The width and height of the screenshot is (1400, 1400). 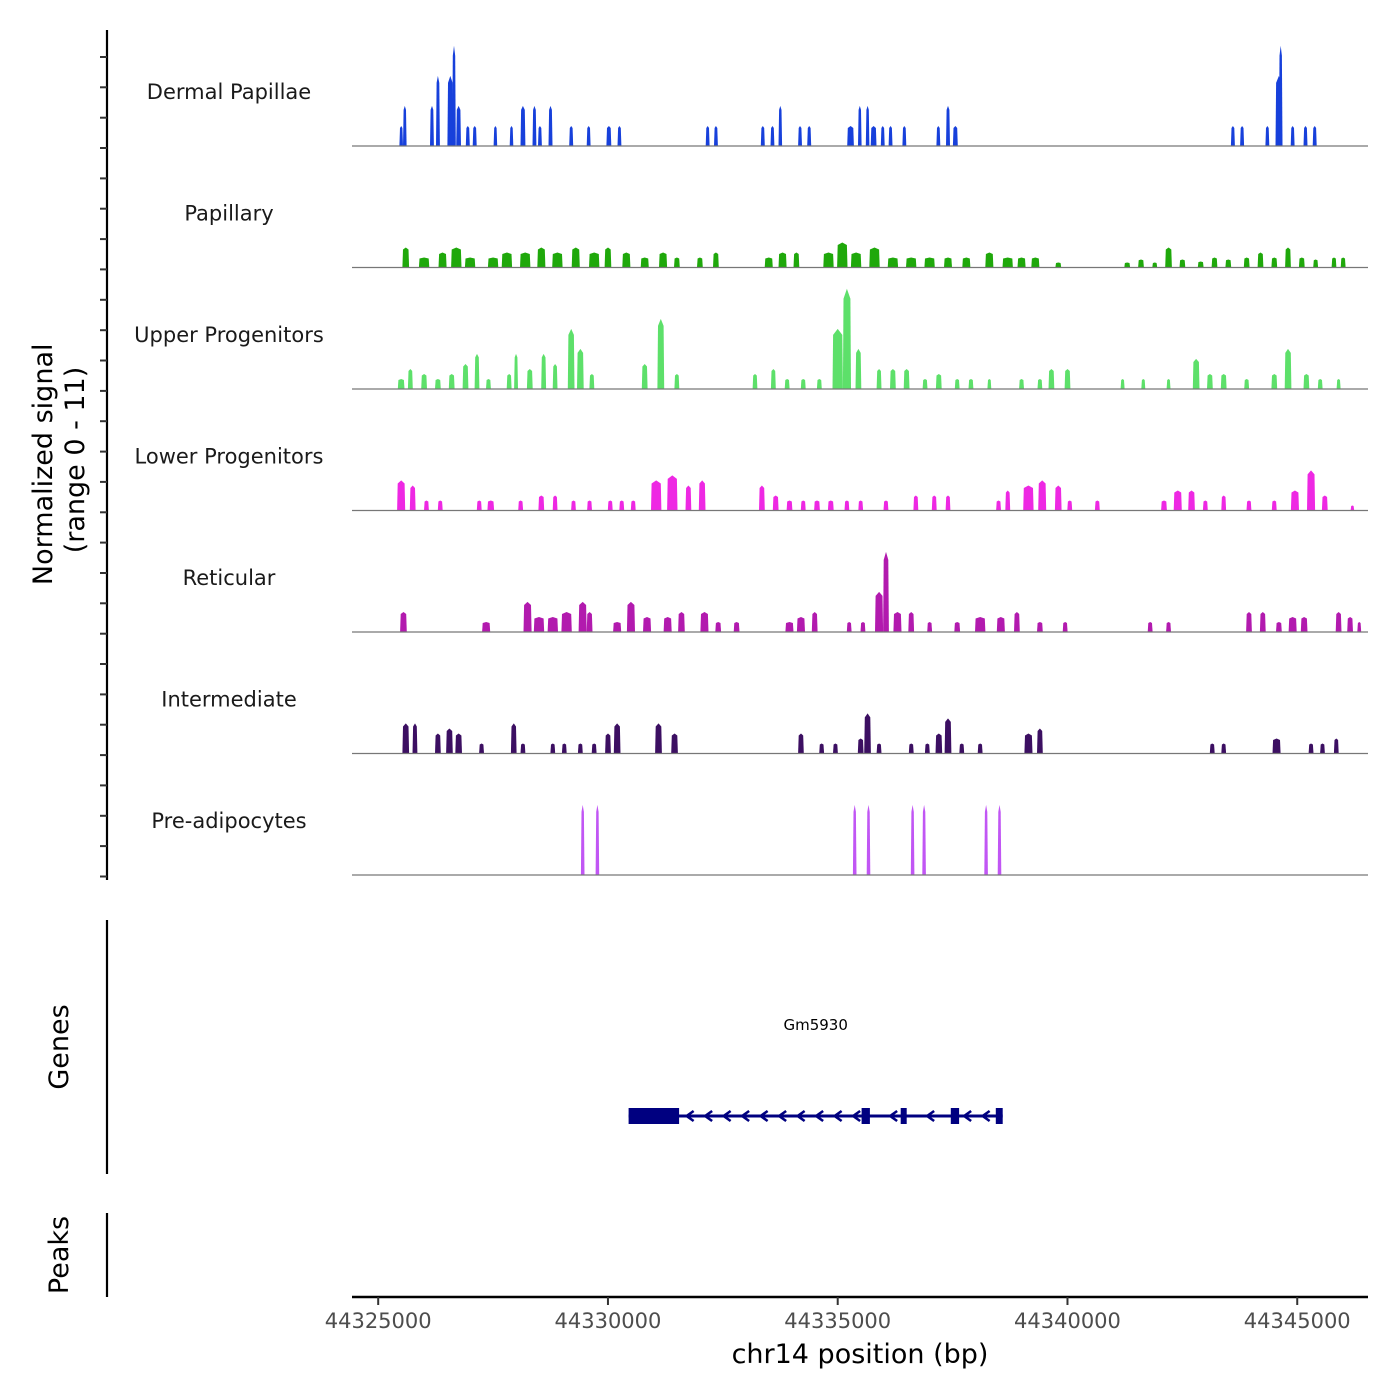 What do you see at coordinates (59, 1046) in the screenshot?
I see `genes-panel-label: Genes` at bounding box center [59, 1046].